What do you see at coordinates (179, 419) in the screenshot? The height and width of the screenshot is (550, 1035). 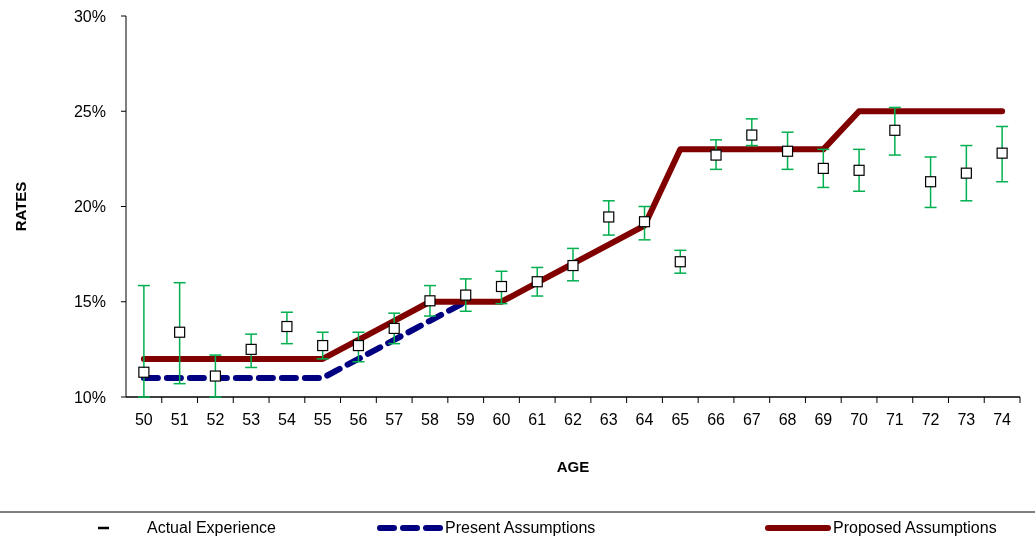 I see `x-tick-label: 51` at bounding box center [179, 419].